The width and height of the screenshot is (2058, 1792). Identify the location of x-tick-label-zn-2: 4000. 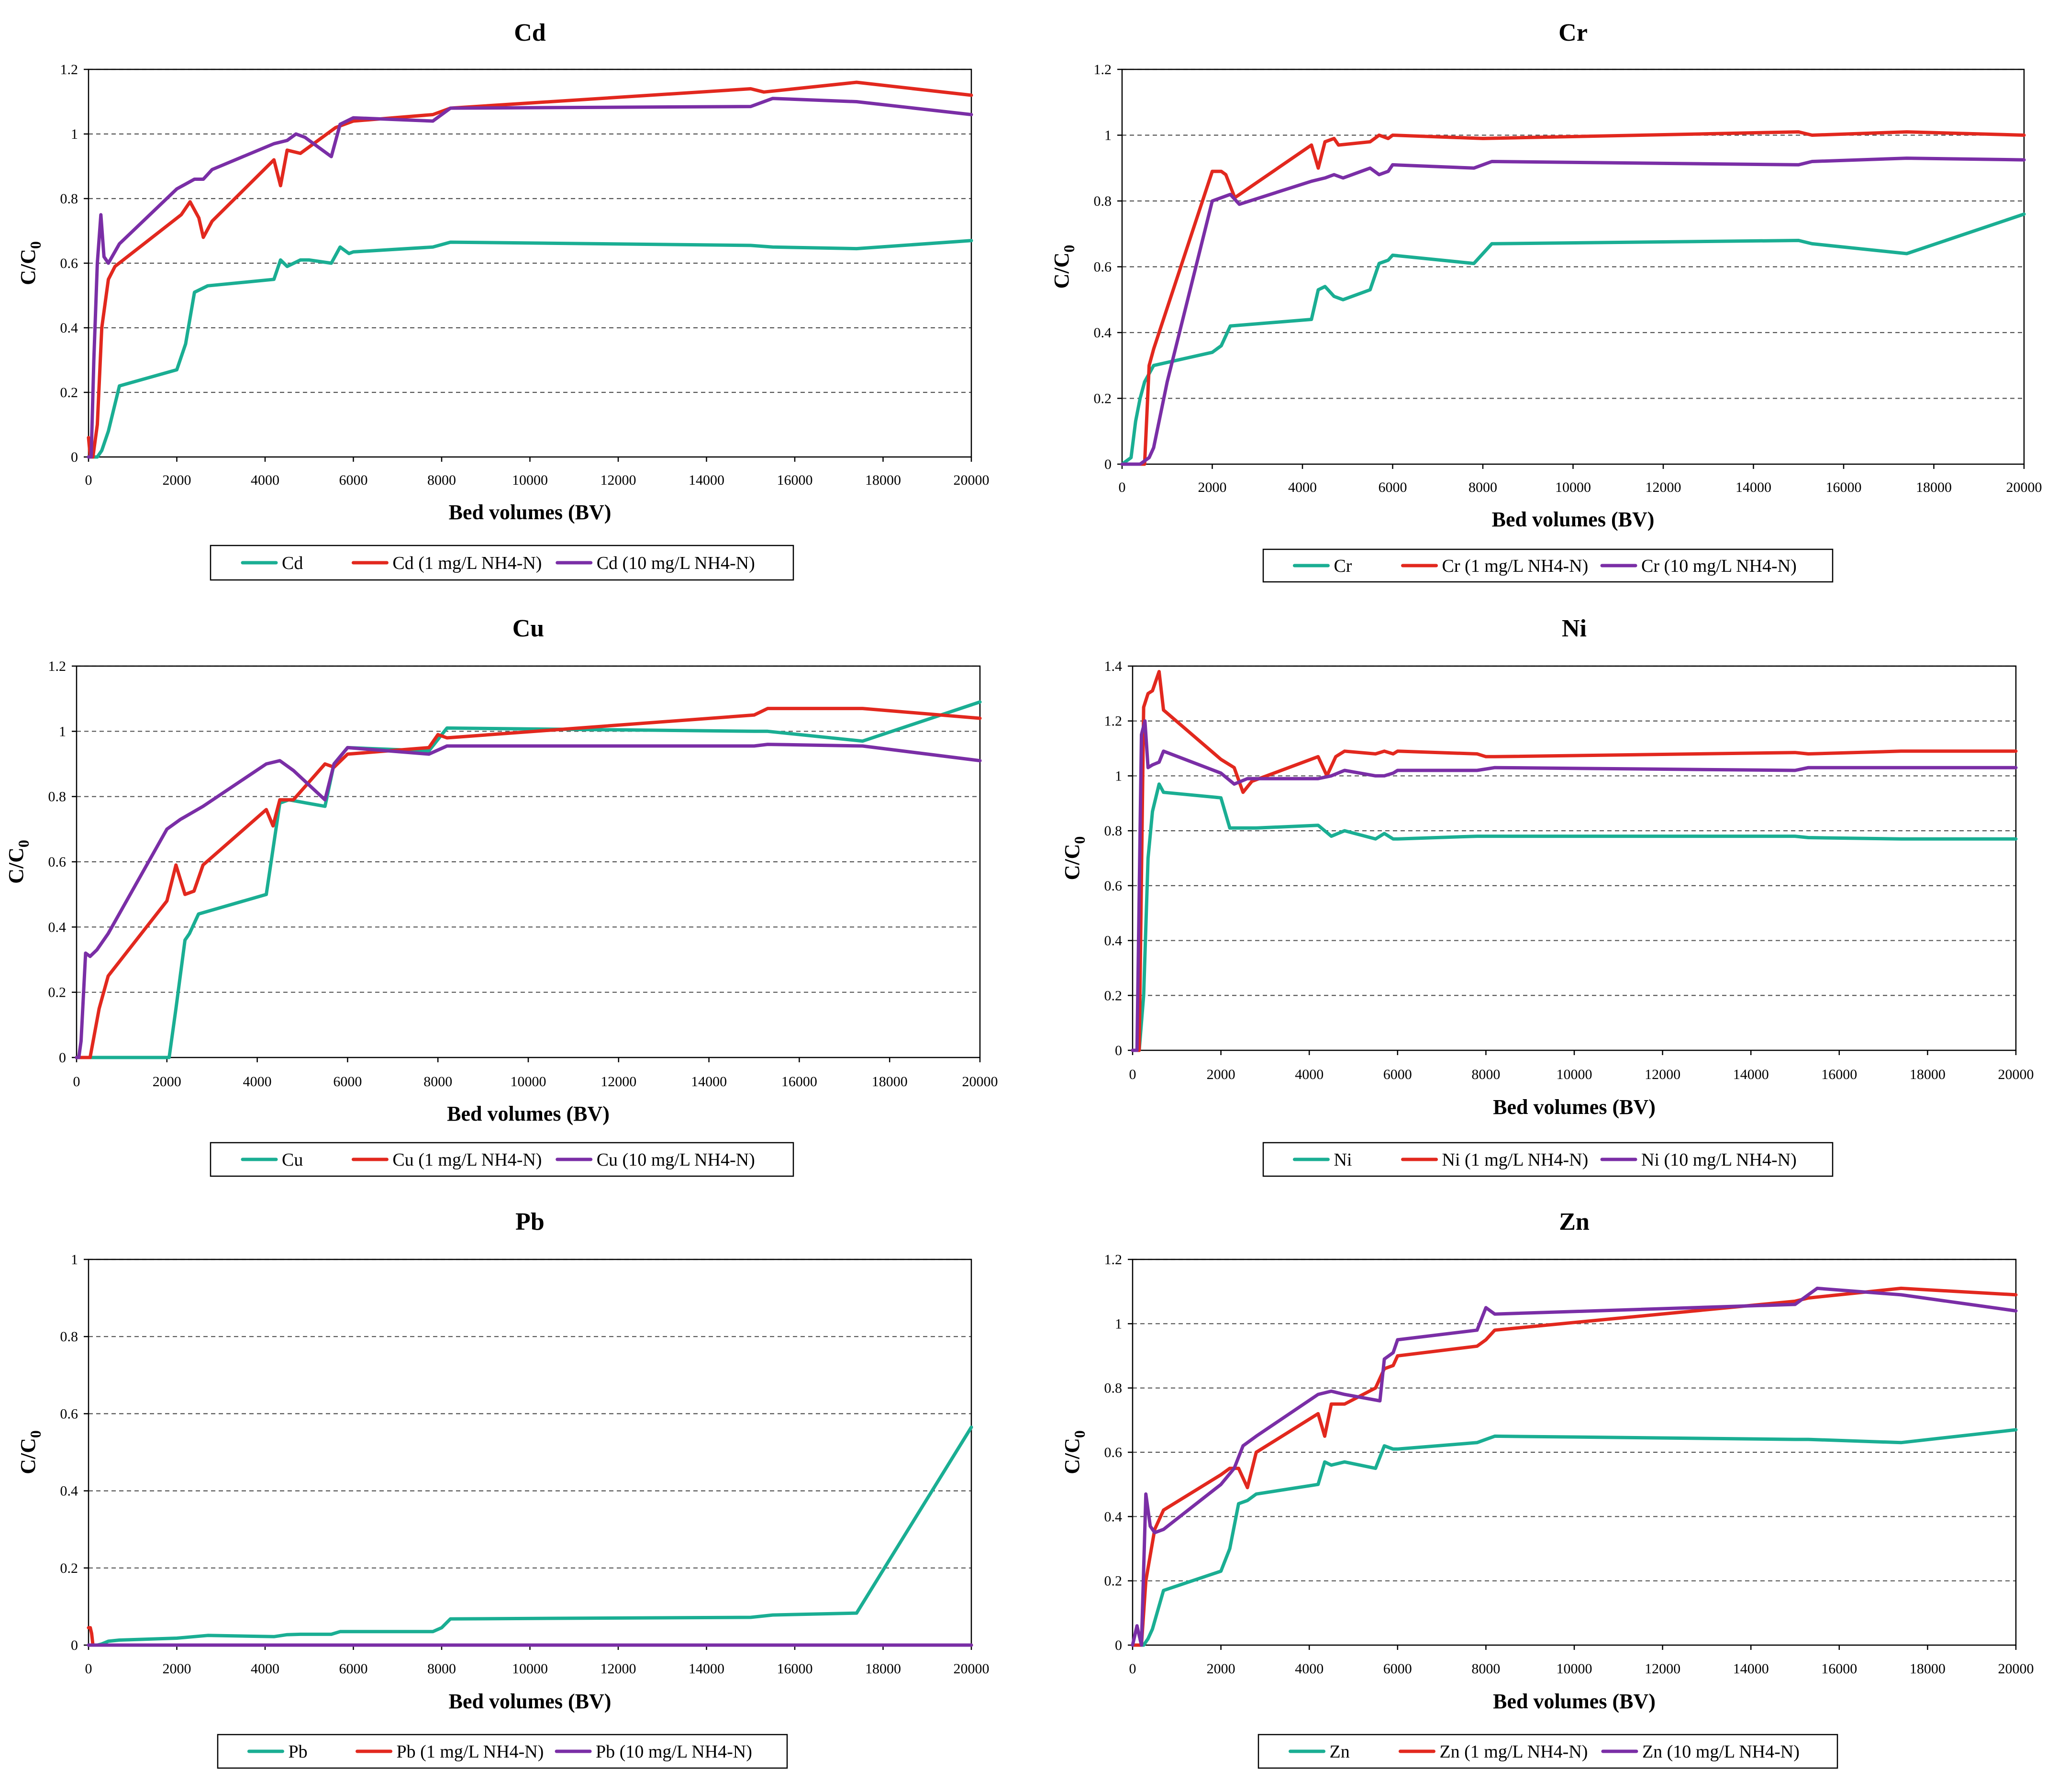
(1309, 1669).